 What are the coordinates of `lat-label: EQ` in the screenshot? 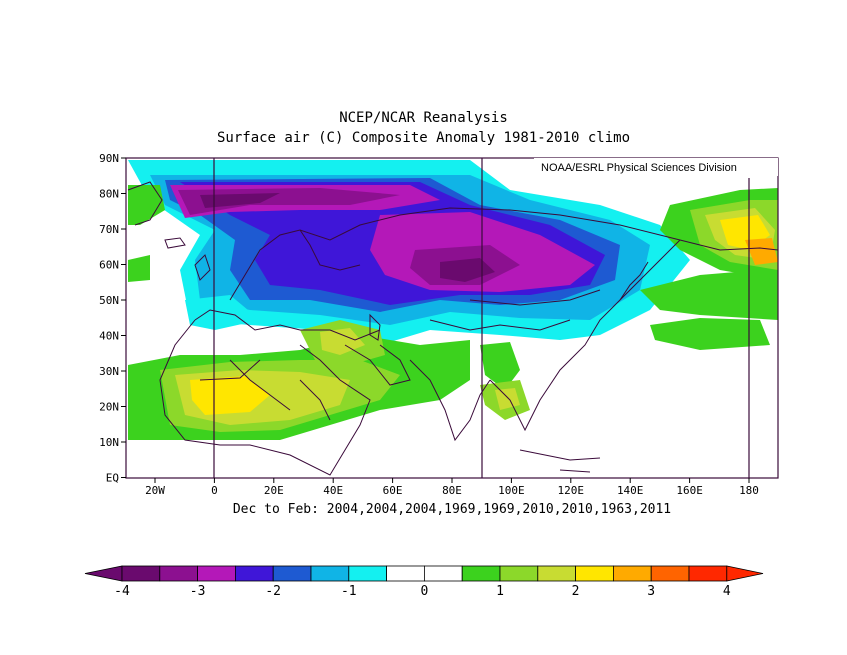 It's located at (112, 478).